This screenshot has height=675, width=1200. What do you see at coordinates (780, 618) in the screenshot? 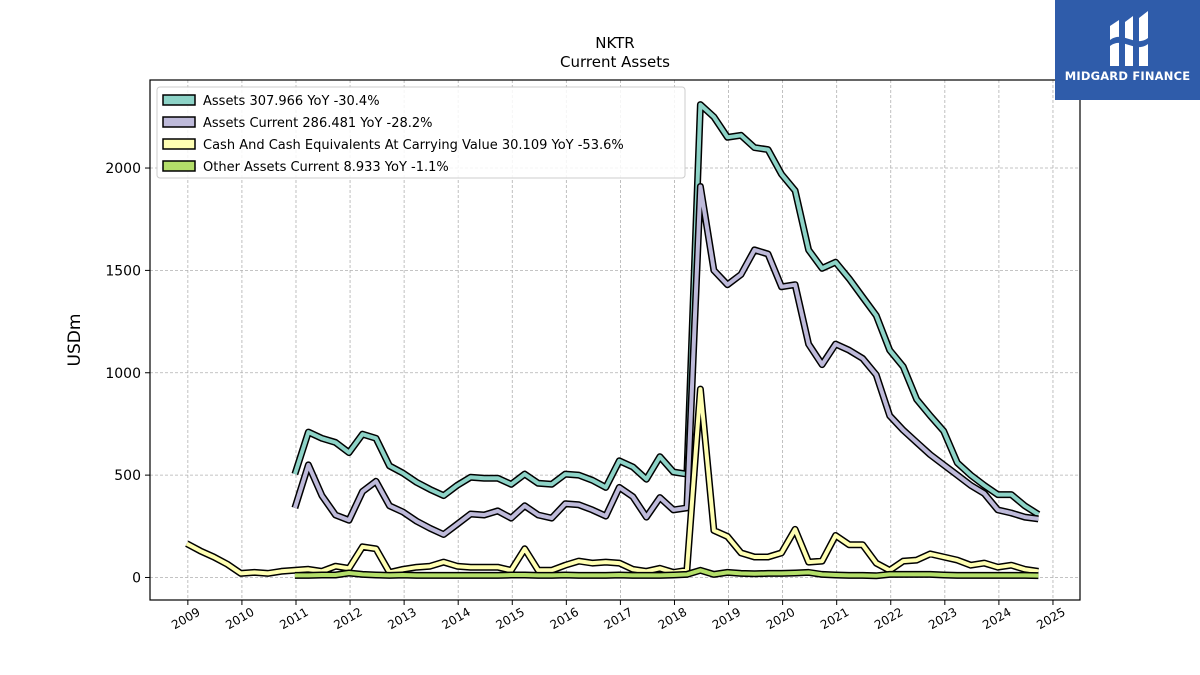
I see `x-tick-label: 2020` at bounding box center [780, 618].